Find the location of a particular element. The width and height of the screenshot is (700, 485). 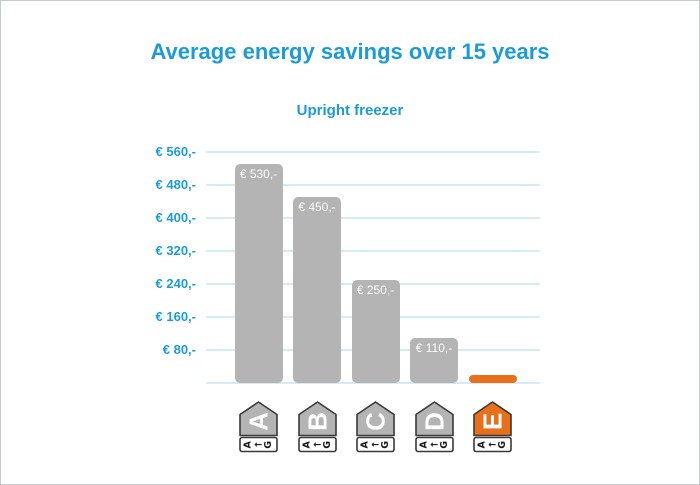

bar-value-label: € 450,- is located at coordinates (317, 207).